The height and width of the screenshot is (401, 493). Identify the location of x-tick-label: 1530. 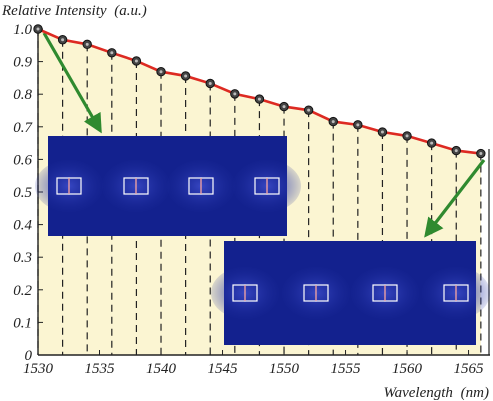
(38, 369).